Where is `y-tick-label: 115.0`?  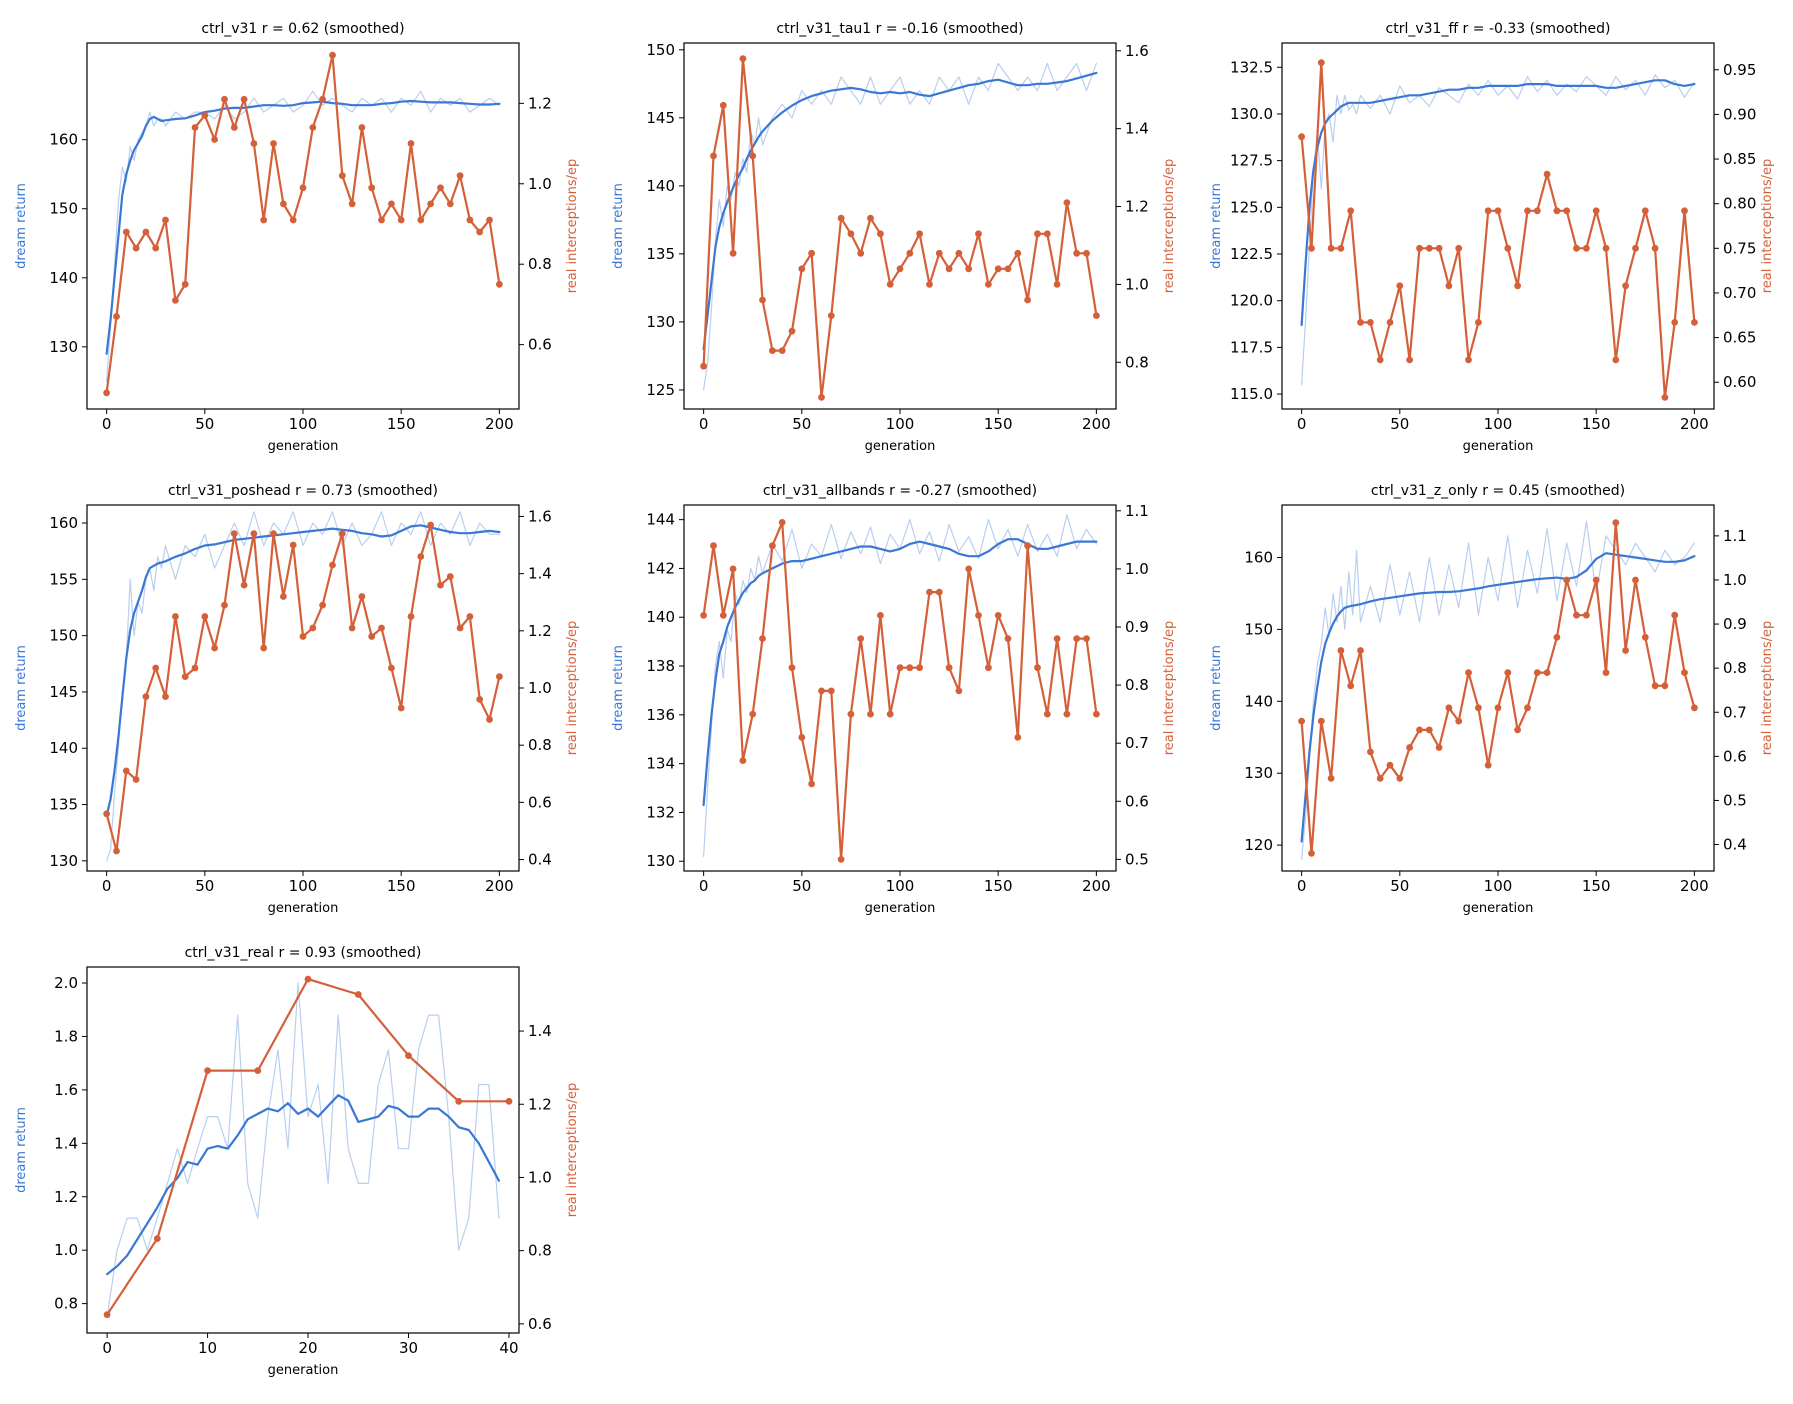 y-tick-label: 115.0 is located at coordinates (1251, 394).